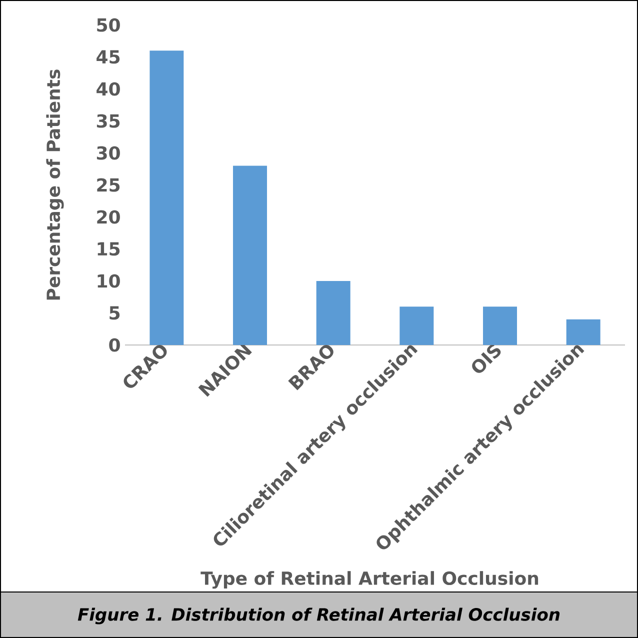  I want to click on y-tick-label: 0, so click(114, 345).